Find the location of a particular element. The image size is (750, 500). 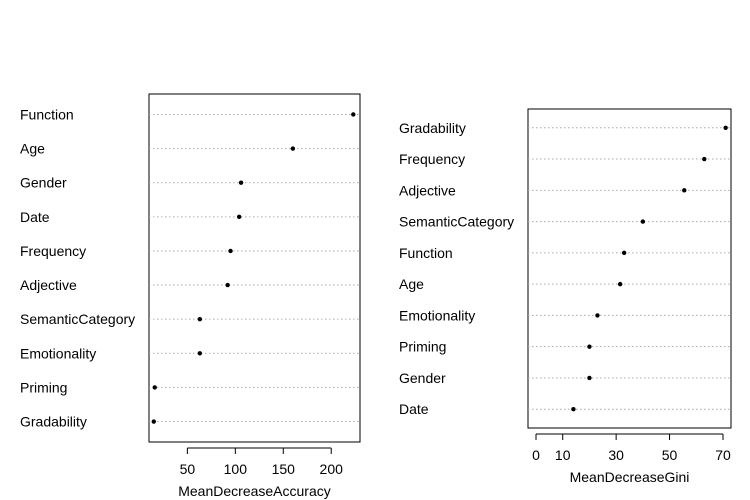

gini-category-label: Gradability is located at coordinates (432, 128).